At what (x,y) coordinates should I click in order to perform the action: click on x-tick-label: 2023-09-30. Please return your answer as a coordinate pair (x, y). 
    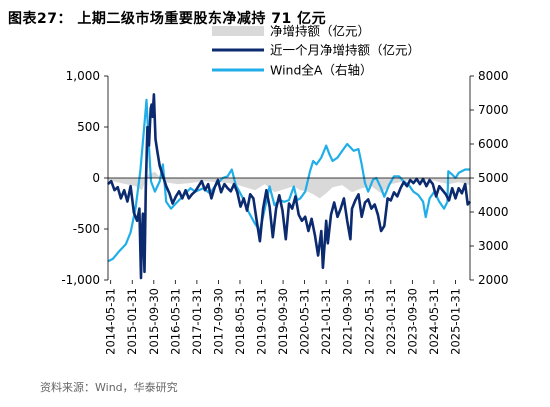
    Looking at the image, I should click on (412, 321).